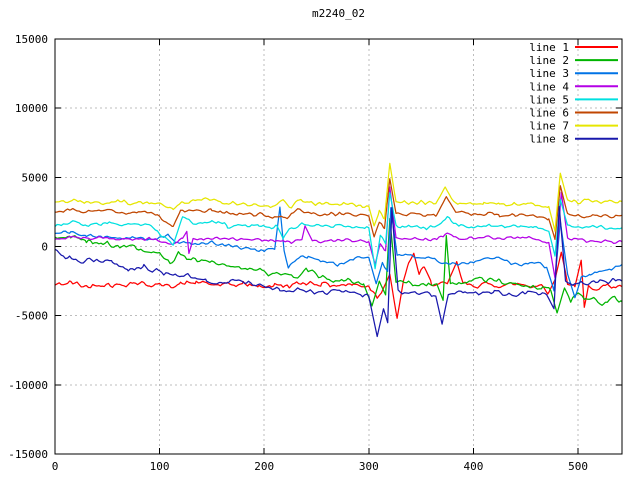 This screenshot has height=480, width=640. What do you see at coordinates (28, 454) in the screenshot?
I see `y-tick-label: -15000` at bounding box center [28, 454].